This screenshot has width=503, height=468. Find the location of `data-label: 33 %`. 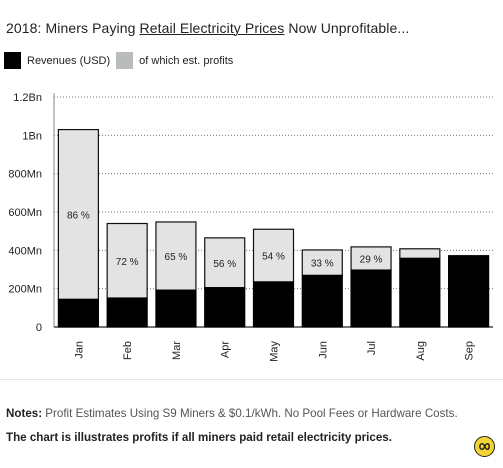

data-label: 33 % is located at coordinates (322, 264).